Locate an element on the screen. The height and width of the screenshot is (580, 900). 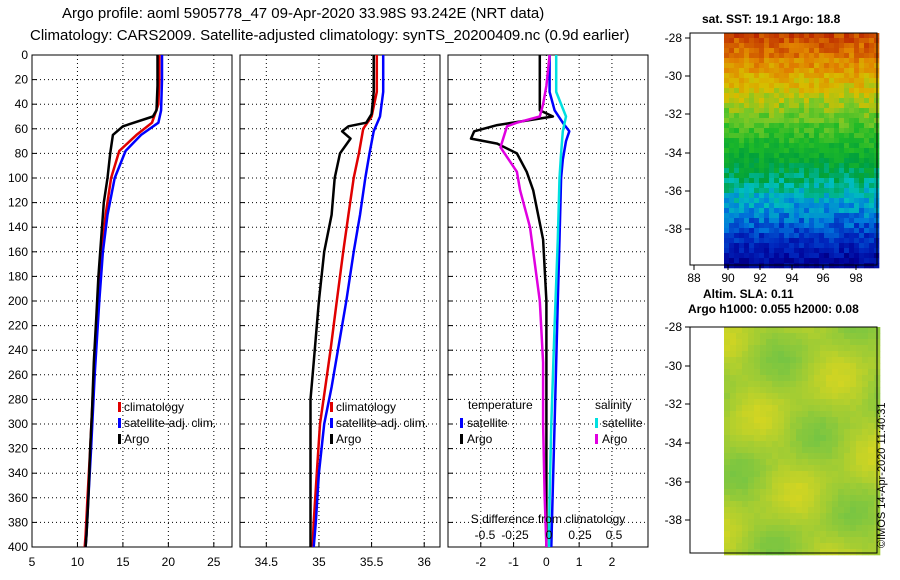
depth-tick-label: 240 is located at coordinates (18, 350).